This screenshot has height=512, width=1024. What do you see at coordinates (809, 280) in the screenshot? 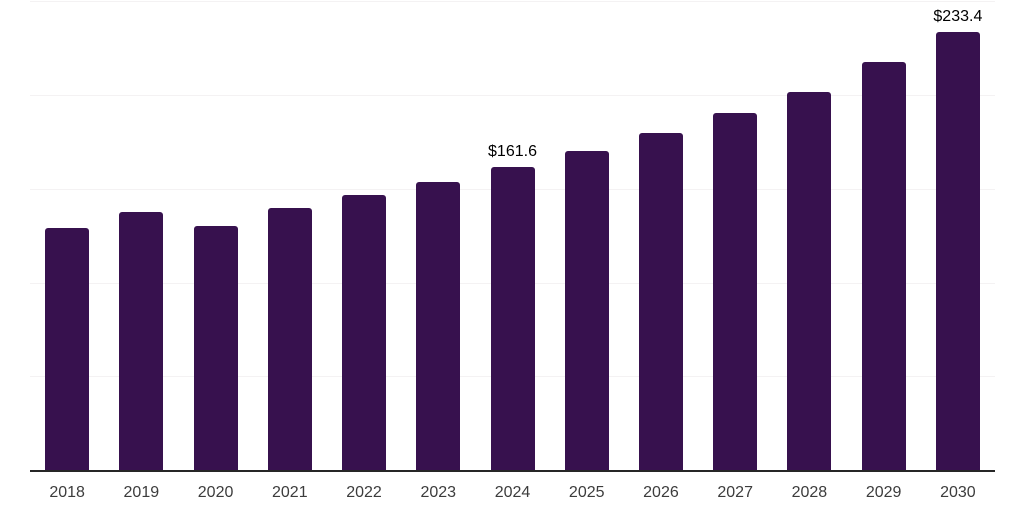
I see `bar-2028` at bounding box center [809, 280].